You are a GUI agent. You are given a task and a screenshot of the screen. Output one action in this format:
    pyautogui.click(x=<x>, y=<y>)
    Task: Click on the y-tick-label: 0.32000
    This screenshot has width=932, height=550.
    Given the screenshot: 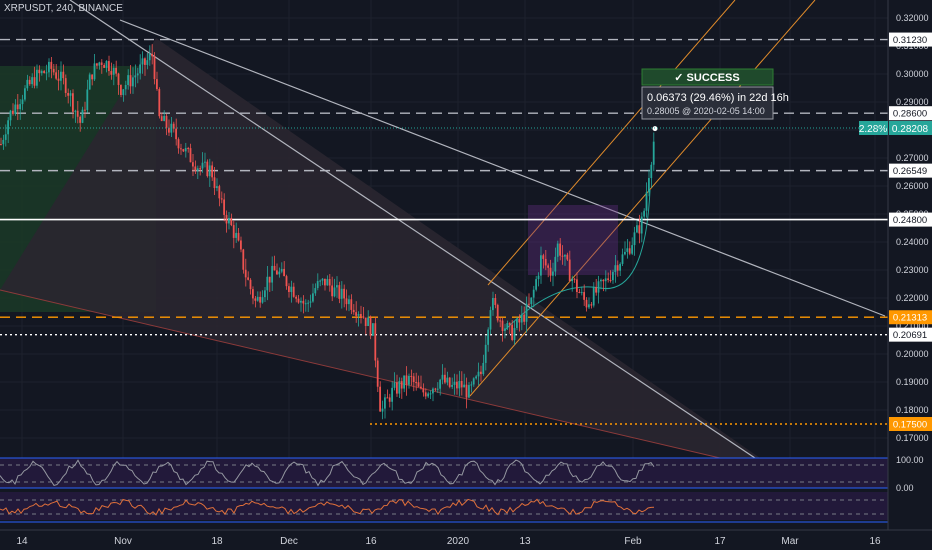 What is the action you would take?
    pyautogui.click(x=912, y=18)
    